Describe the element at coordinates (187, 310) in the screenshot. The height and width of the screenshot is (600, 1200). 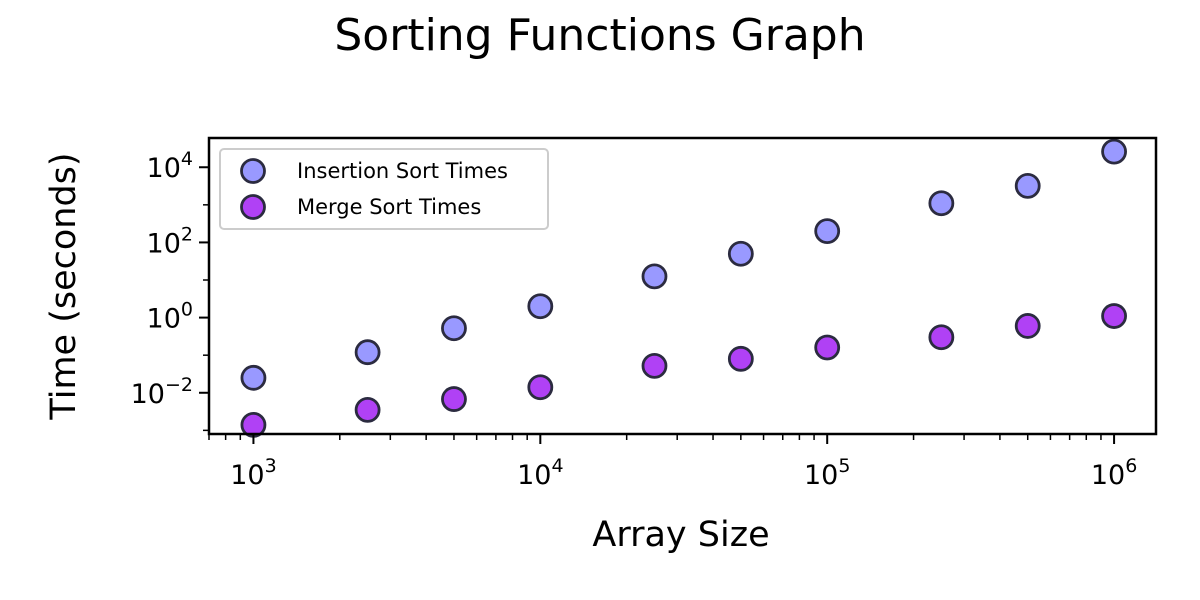
I see `y-tick-exponent: 0` at that location.